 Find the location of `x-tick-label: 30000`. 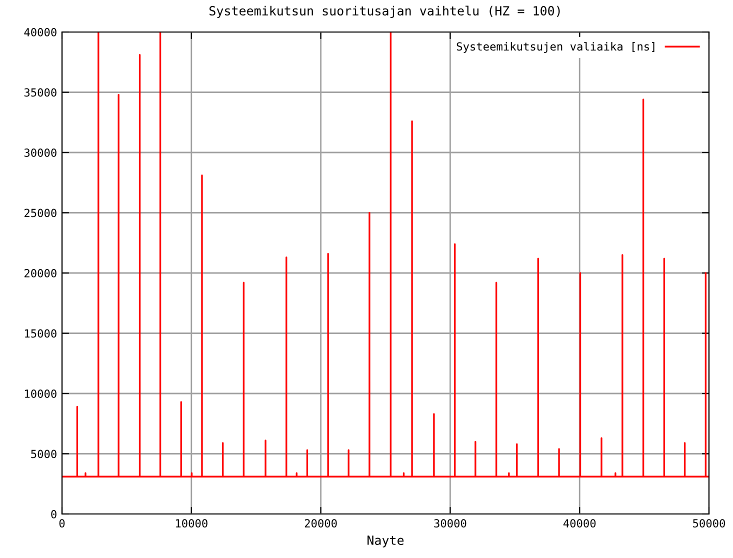

x-tick-label: 30000 is located at coordinates (450, 523).